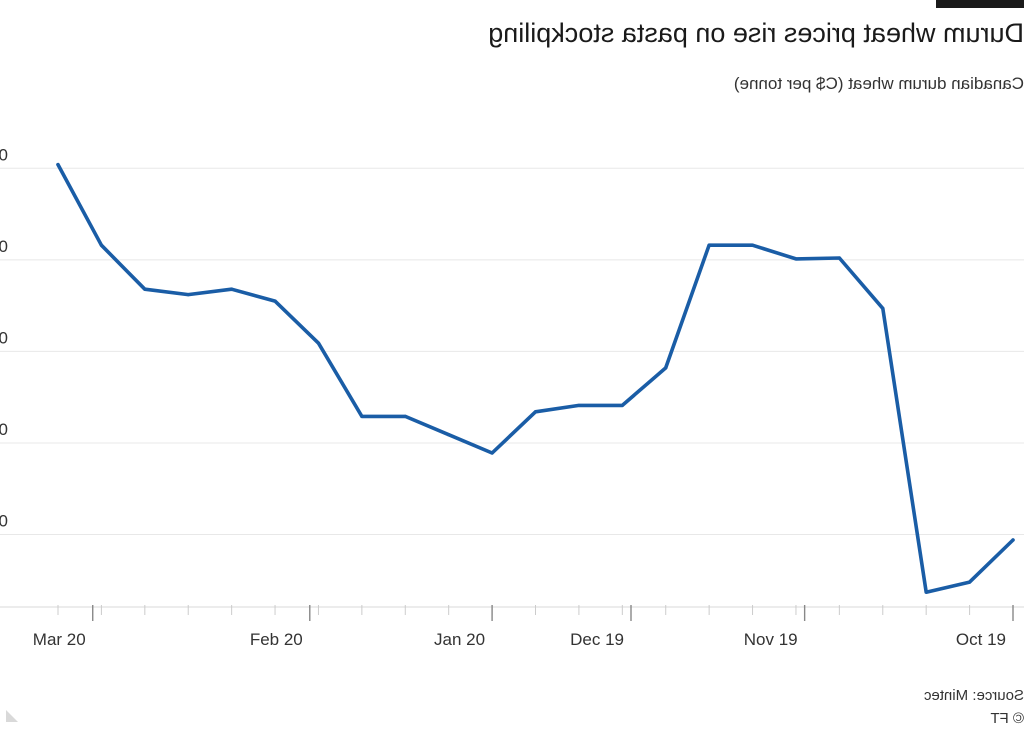  I want to click on x-tick-label: Dec 19, so click(597, 639).